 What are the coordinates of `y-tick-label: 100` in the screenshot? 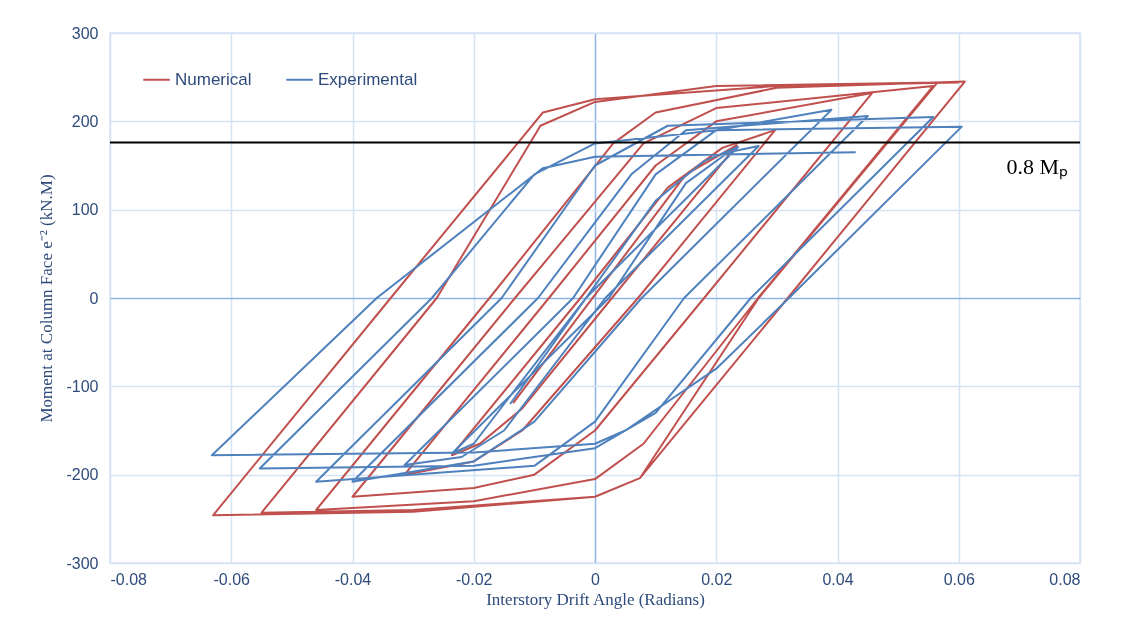 It's located at (85, 210).